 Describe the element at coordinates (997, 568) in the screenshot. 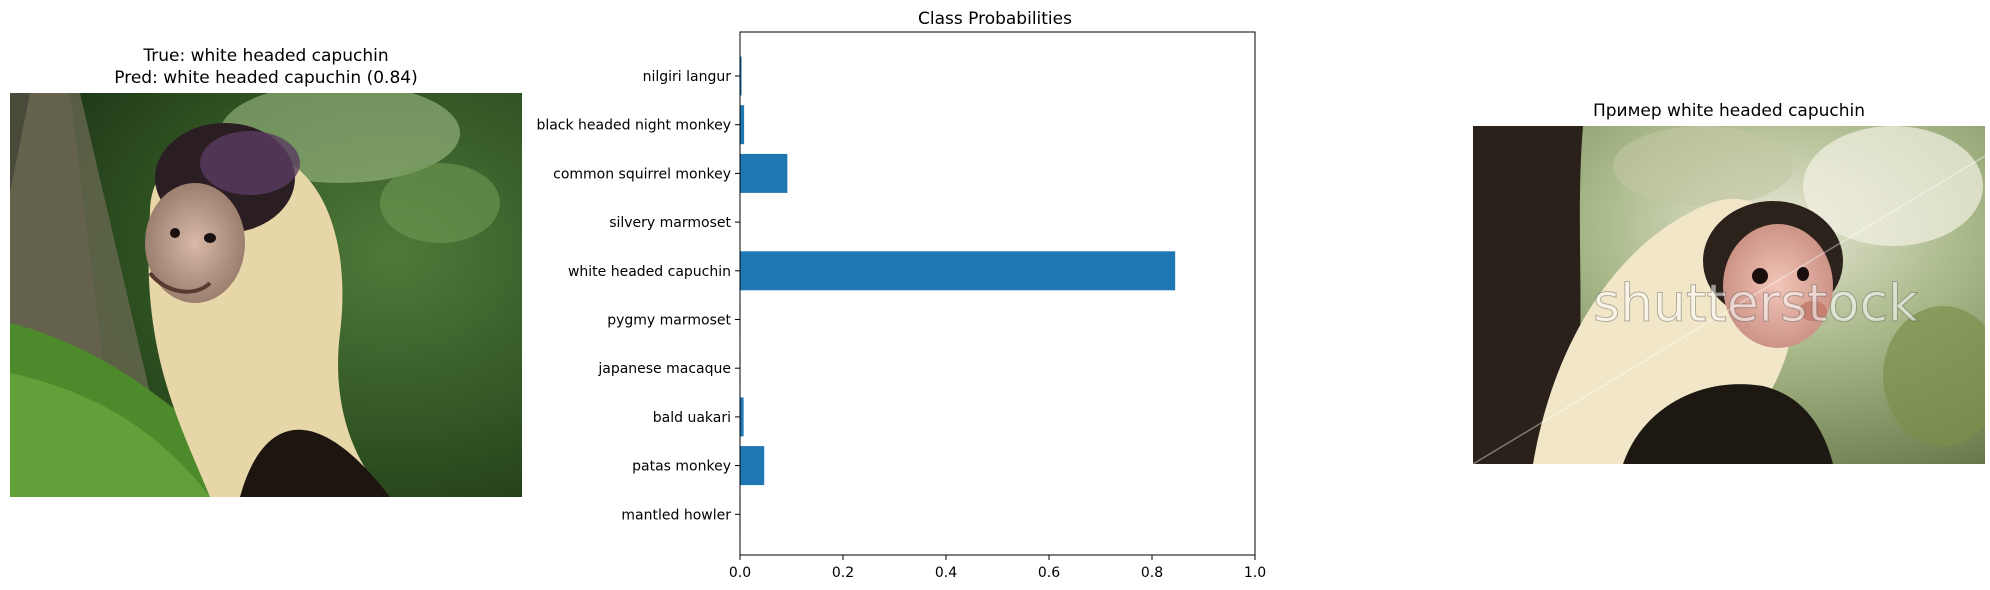

I see `x-ticks: 0.0 0.2 0.4 0.6 0.8 1.0` at that location.